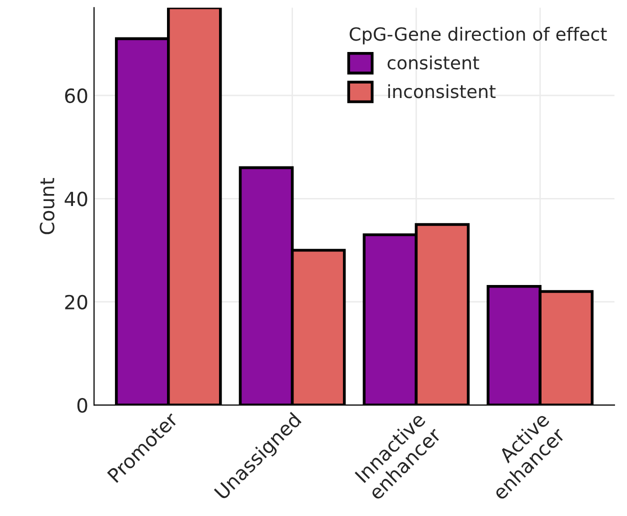 Image resolution: width=627 pixels, height=516 pixels. What do you see at coordinates (82, 405) in the screenshot?
I see `y-tick-label: 0` at bounding box center [82, 405].